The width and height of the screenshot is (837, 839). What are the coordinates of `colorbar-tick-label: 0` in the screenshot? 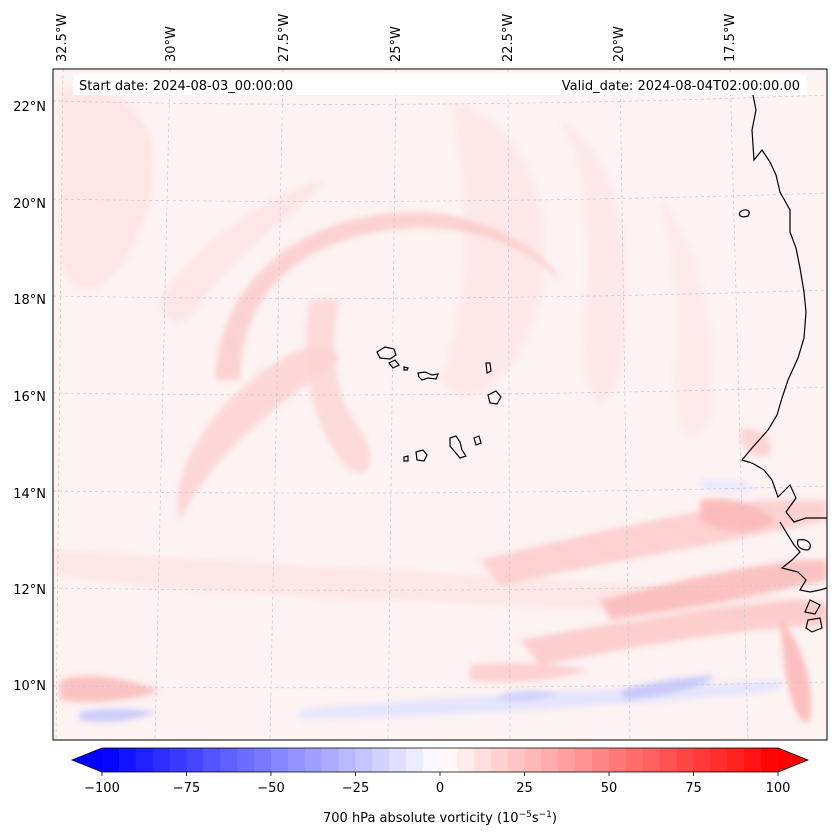 It's located at (440, 788).